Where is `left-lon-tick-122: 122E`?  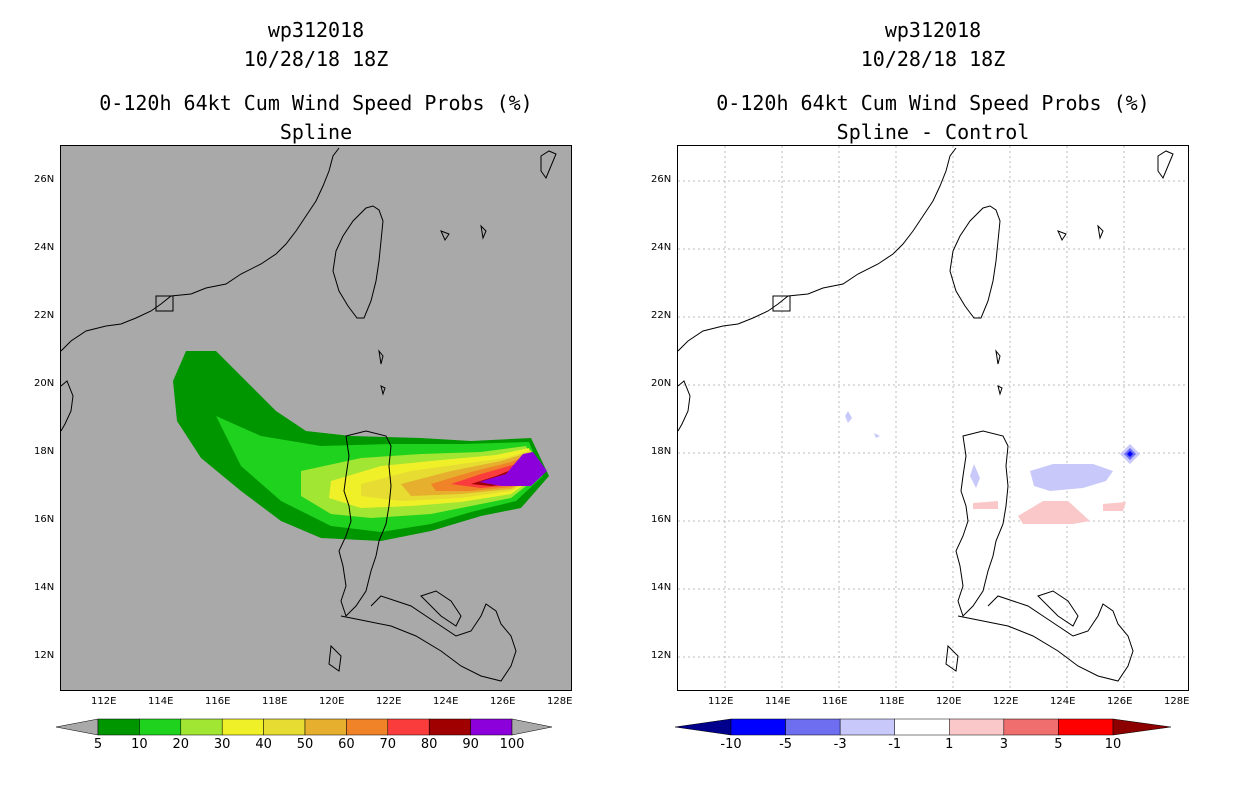
left-lon-tick-122: 122E is located at coordinates (389, 701).